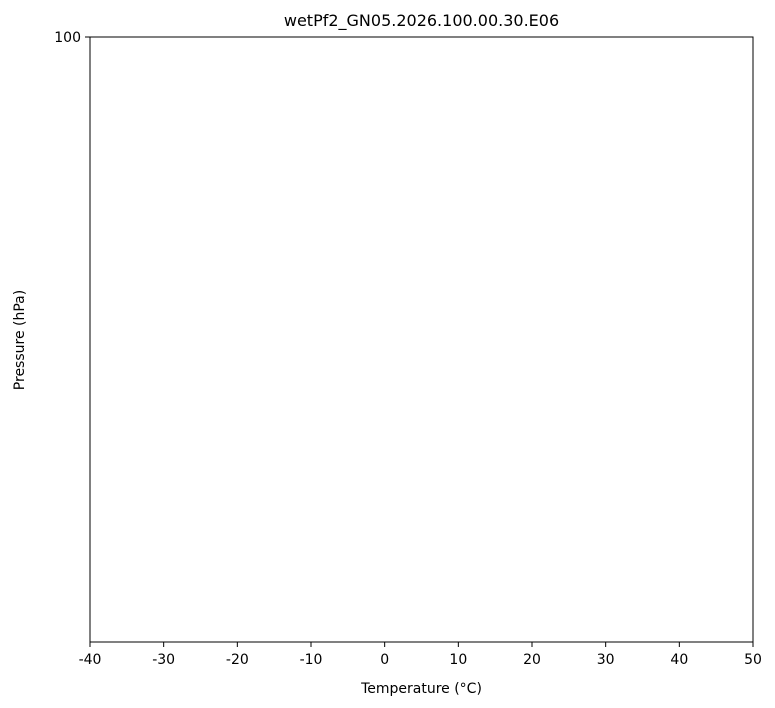 This screenshot has height=708, width=775. What do you see at coordinates (421, 689) in the screenshot?
I see `x-axis-label: Temperature (°C)` at bounding box center [421, 689].